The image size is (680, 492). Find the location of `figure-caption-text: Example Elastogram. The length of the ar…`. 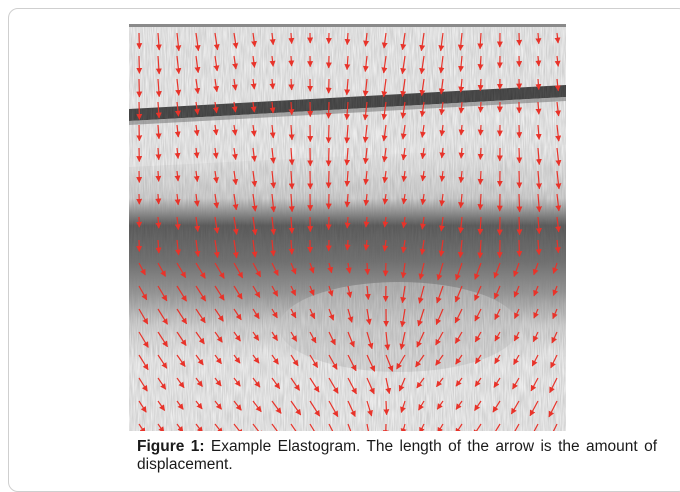

figure-caption-text: Example Elastogram. The length of the ar… is located at coordinates (397, 455).